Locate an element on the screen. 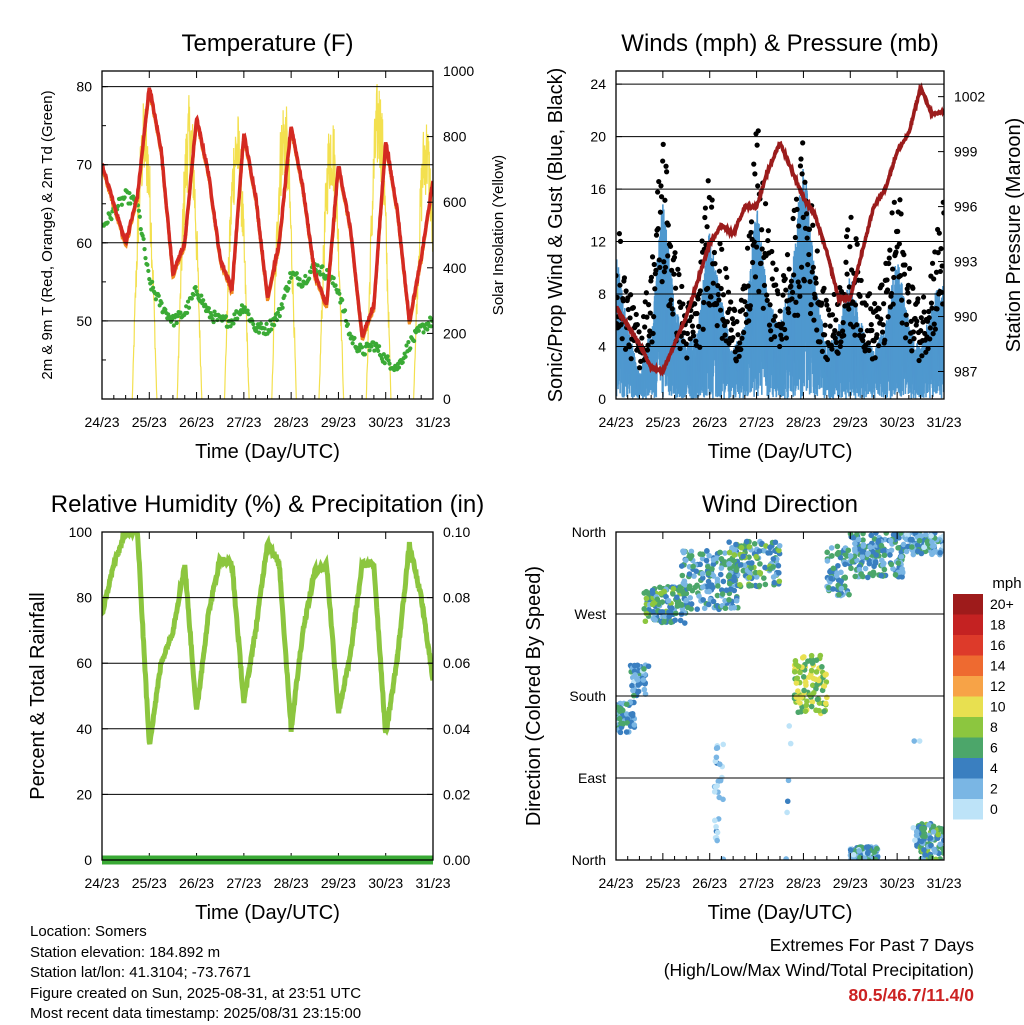 This screenshot has height=1025, width=1024. y-tick-label: 70 is located at coordinates (84, 165).